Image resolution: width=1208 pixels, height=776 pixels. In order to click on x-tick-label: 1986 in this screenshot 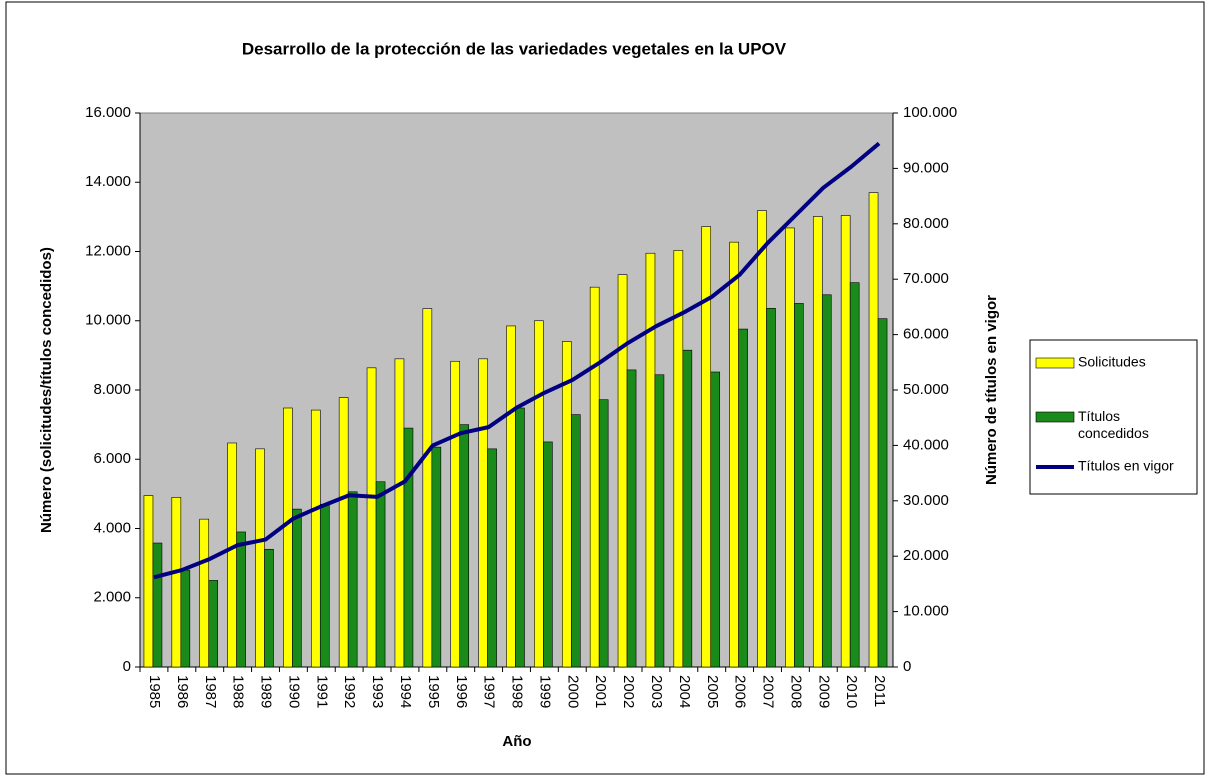, I will do `click(182, 691)`.